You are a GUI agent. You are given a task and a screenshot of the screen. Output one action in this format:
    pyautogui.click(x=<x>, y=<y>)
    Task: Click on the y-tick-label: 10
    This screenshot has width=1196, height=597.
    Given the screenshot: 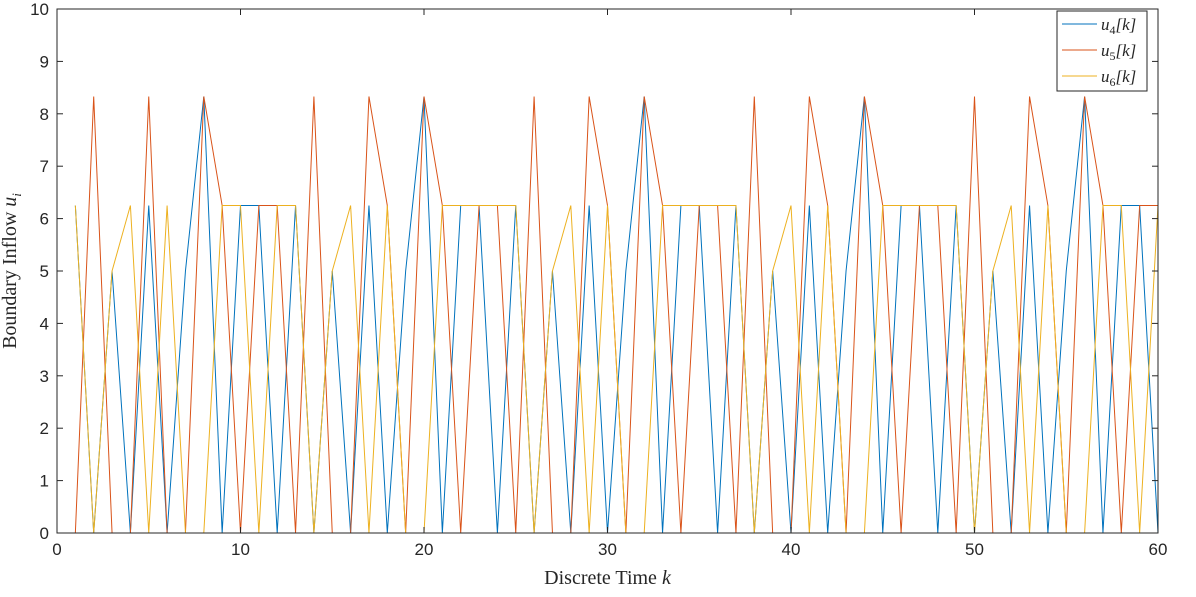 What is the action you would take?
    pyautogui.click(x=39, y=9)
    